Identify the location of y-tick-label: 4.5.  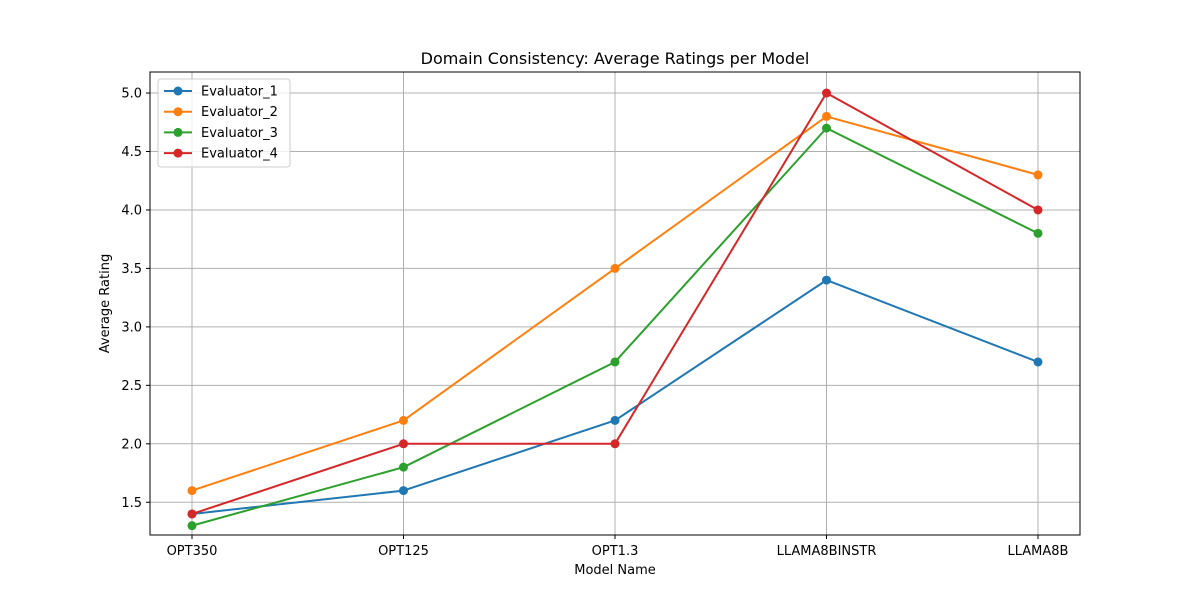
(131, 152).